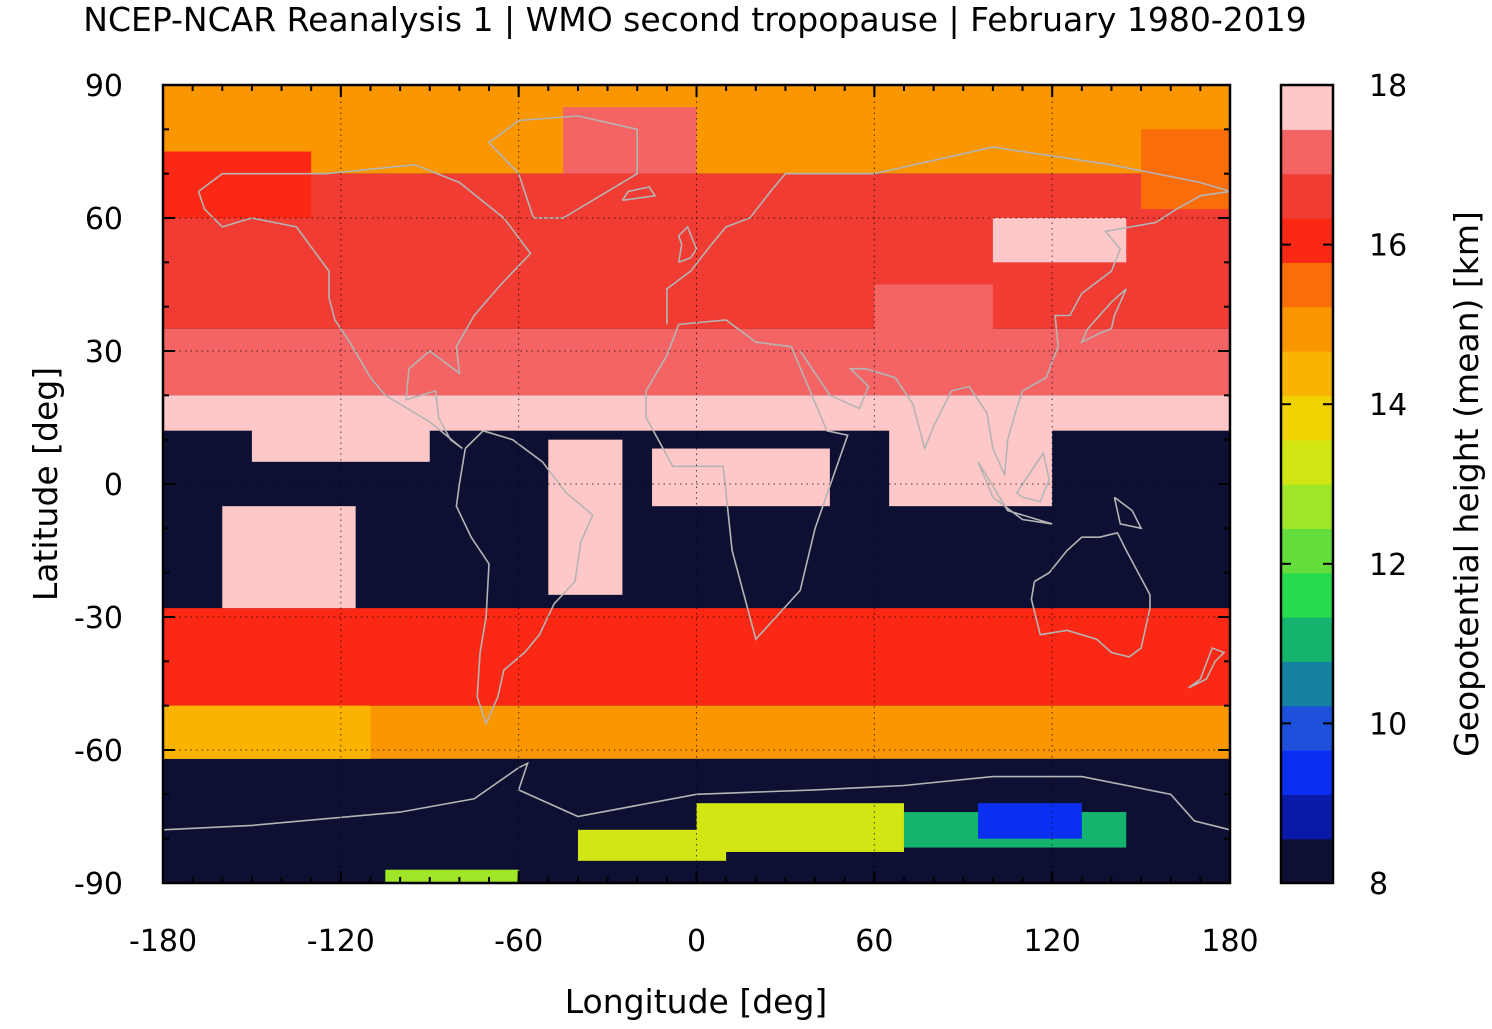 Image resolution: width=1492 pixels, height=1029 pixels. What do you see at coordinates (1229, 941) in the screenshot?
I see `x-tick-label: 180` at bounding box center [1229, 941].